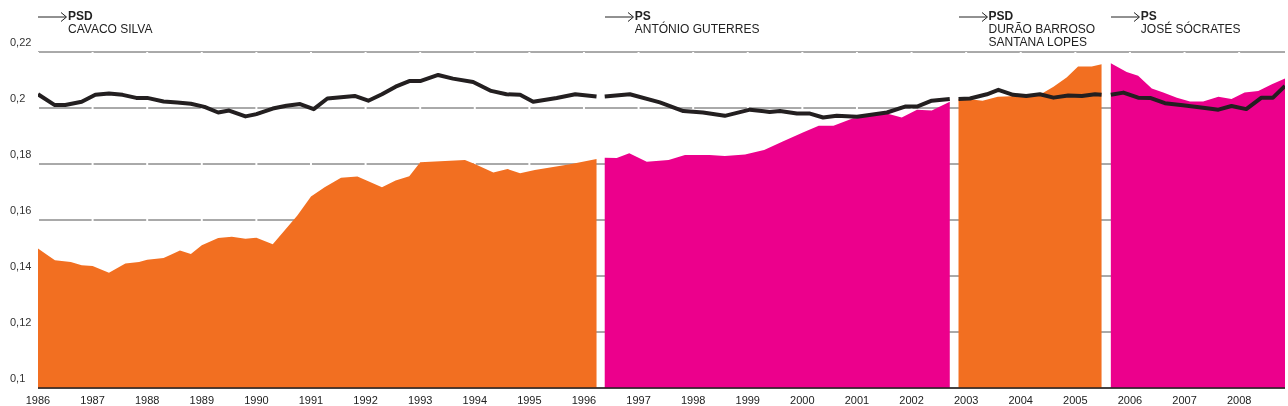 This screenshot has height=406, width=1288. Describe the element at coordinates (21, 154) in the screenshot. I see `y-tick-label: 0,18` at that location.